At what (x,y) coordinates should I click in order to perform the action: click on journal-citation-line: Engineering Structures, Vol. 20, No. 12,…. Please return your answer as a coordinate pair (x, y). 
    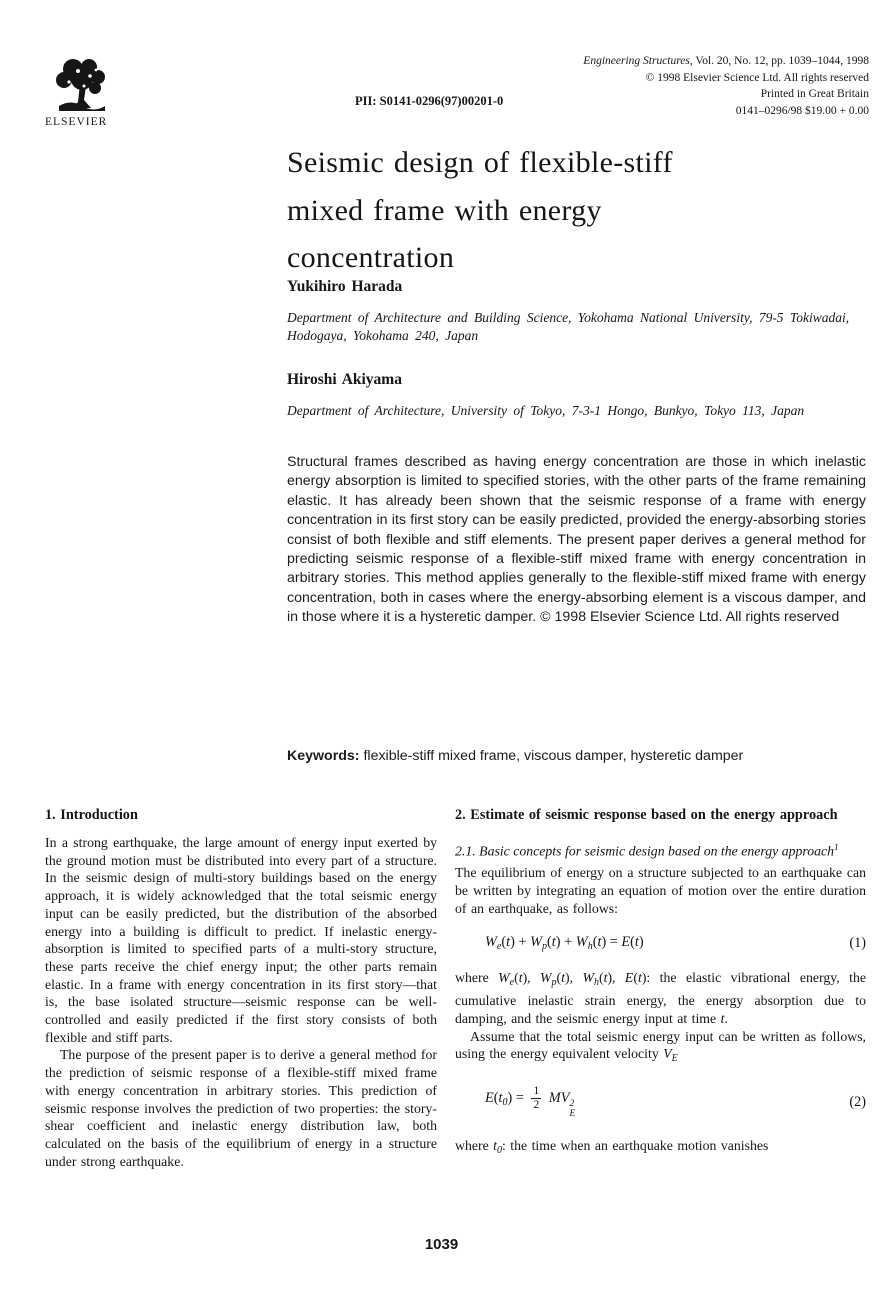
    Looking at the image, I should click on (726, 61).